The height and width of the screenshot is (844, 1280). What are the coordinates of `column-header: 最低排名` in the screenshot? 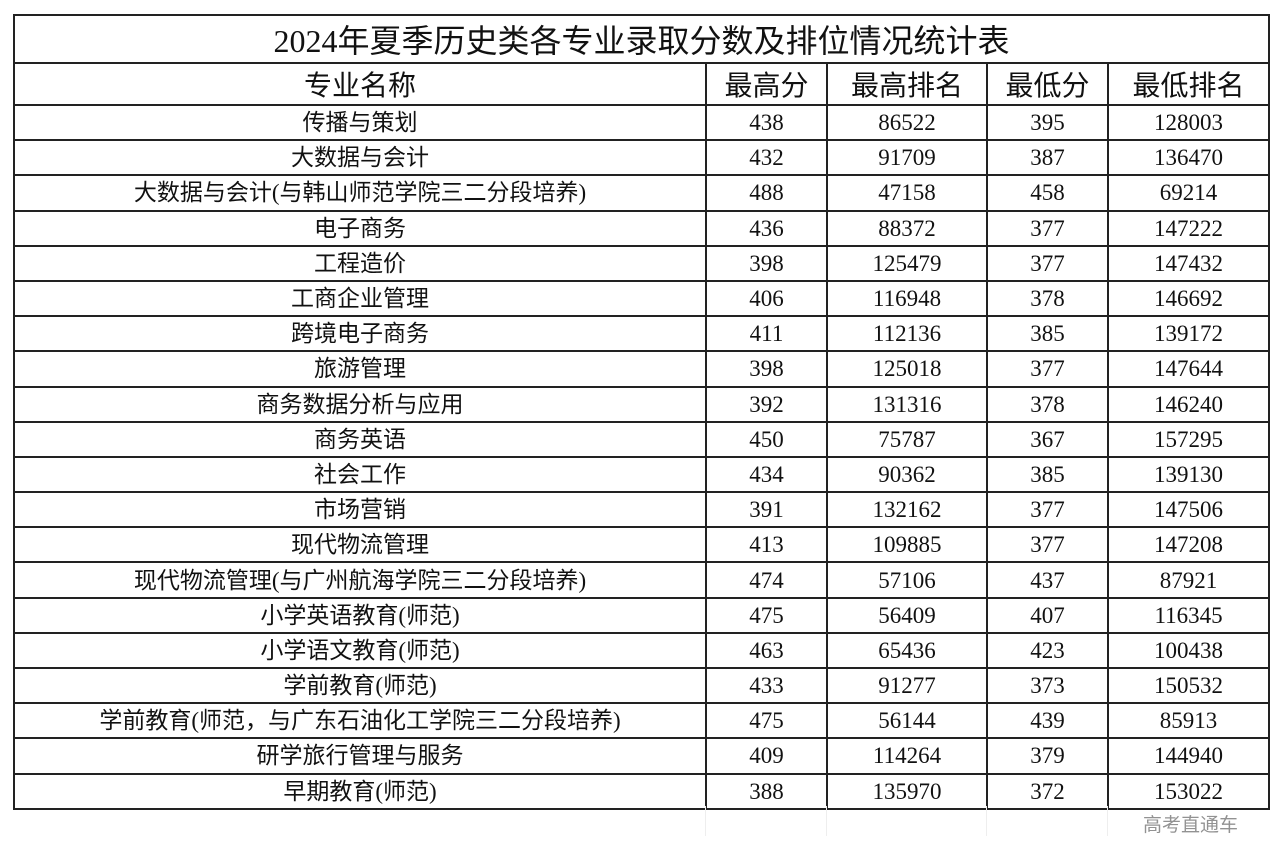 It's located at (1188, 84).